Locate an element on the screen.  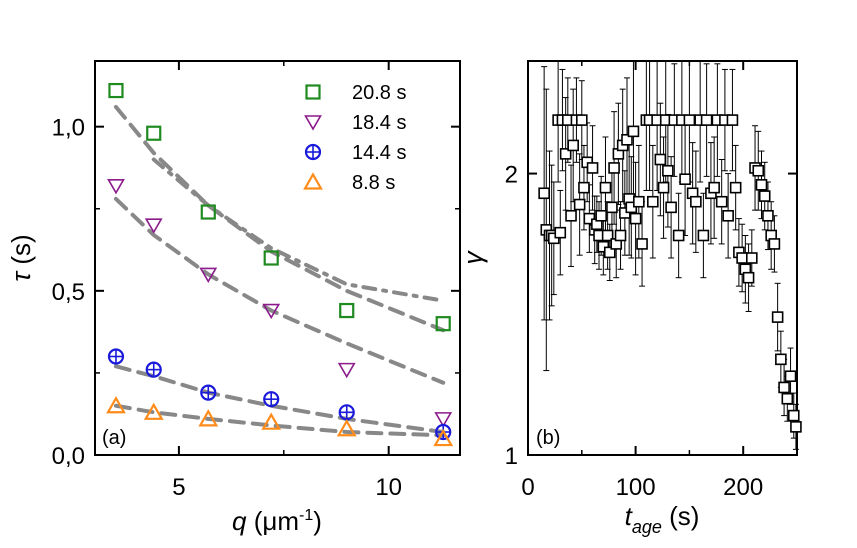
panel-a-y-axis-label: τ (s) is located at coordinates (21, 257).